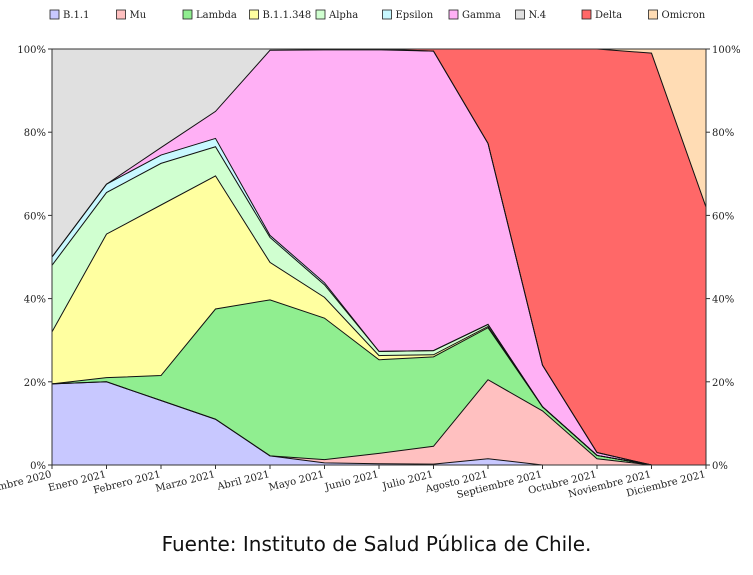  I want to click on ytick-label-left: 0%, so click(38, 466).